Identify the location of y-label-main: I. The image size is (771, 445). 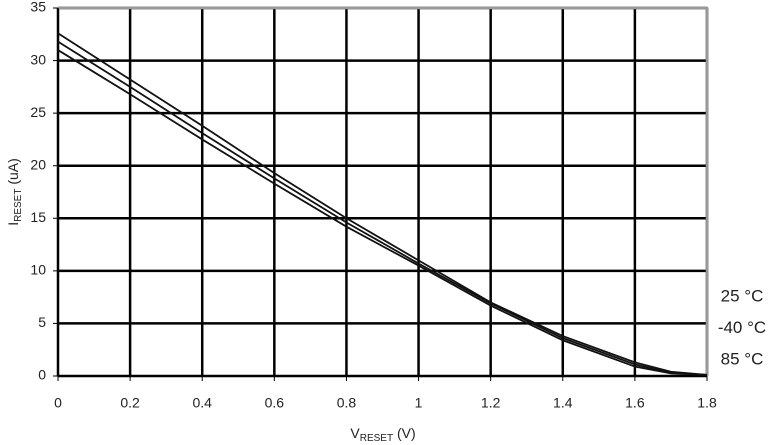
(13, 224).